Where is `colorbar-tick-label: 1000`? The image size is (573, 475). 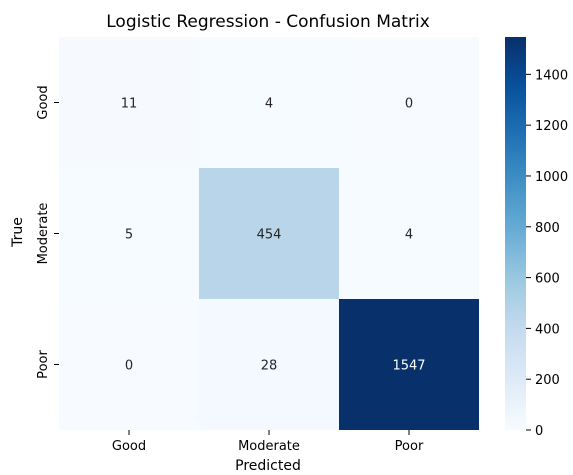
colorbar-tick-label: 1000 is located at coordinates (551, 177).